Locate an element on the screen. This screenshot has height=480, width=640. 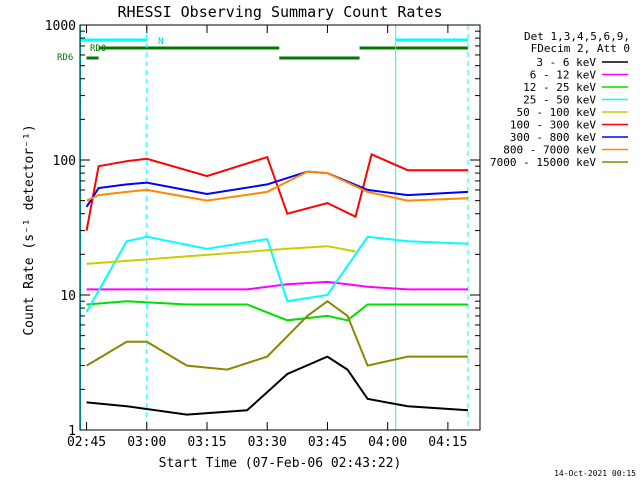
footer-date: 14-Oct-2021 00:15 is located at coordinates (595, 473).